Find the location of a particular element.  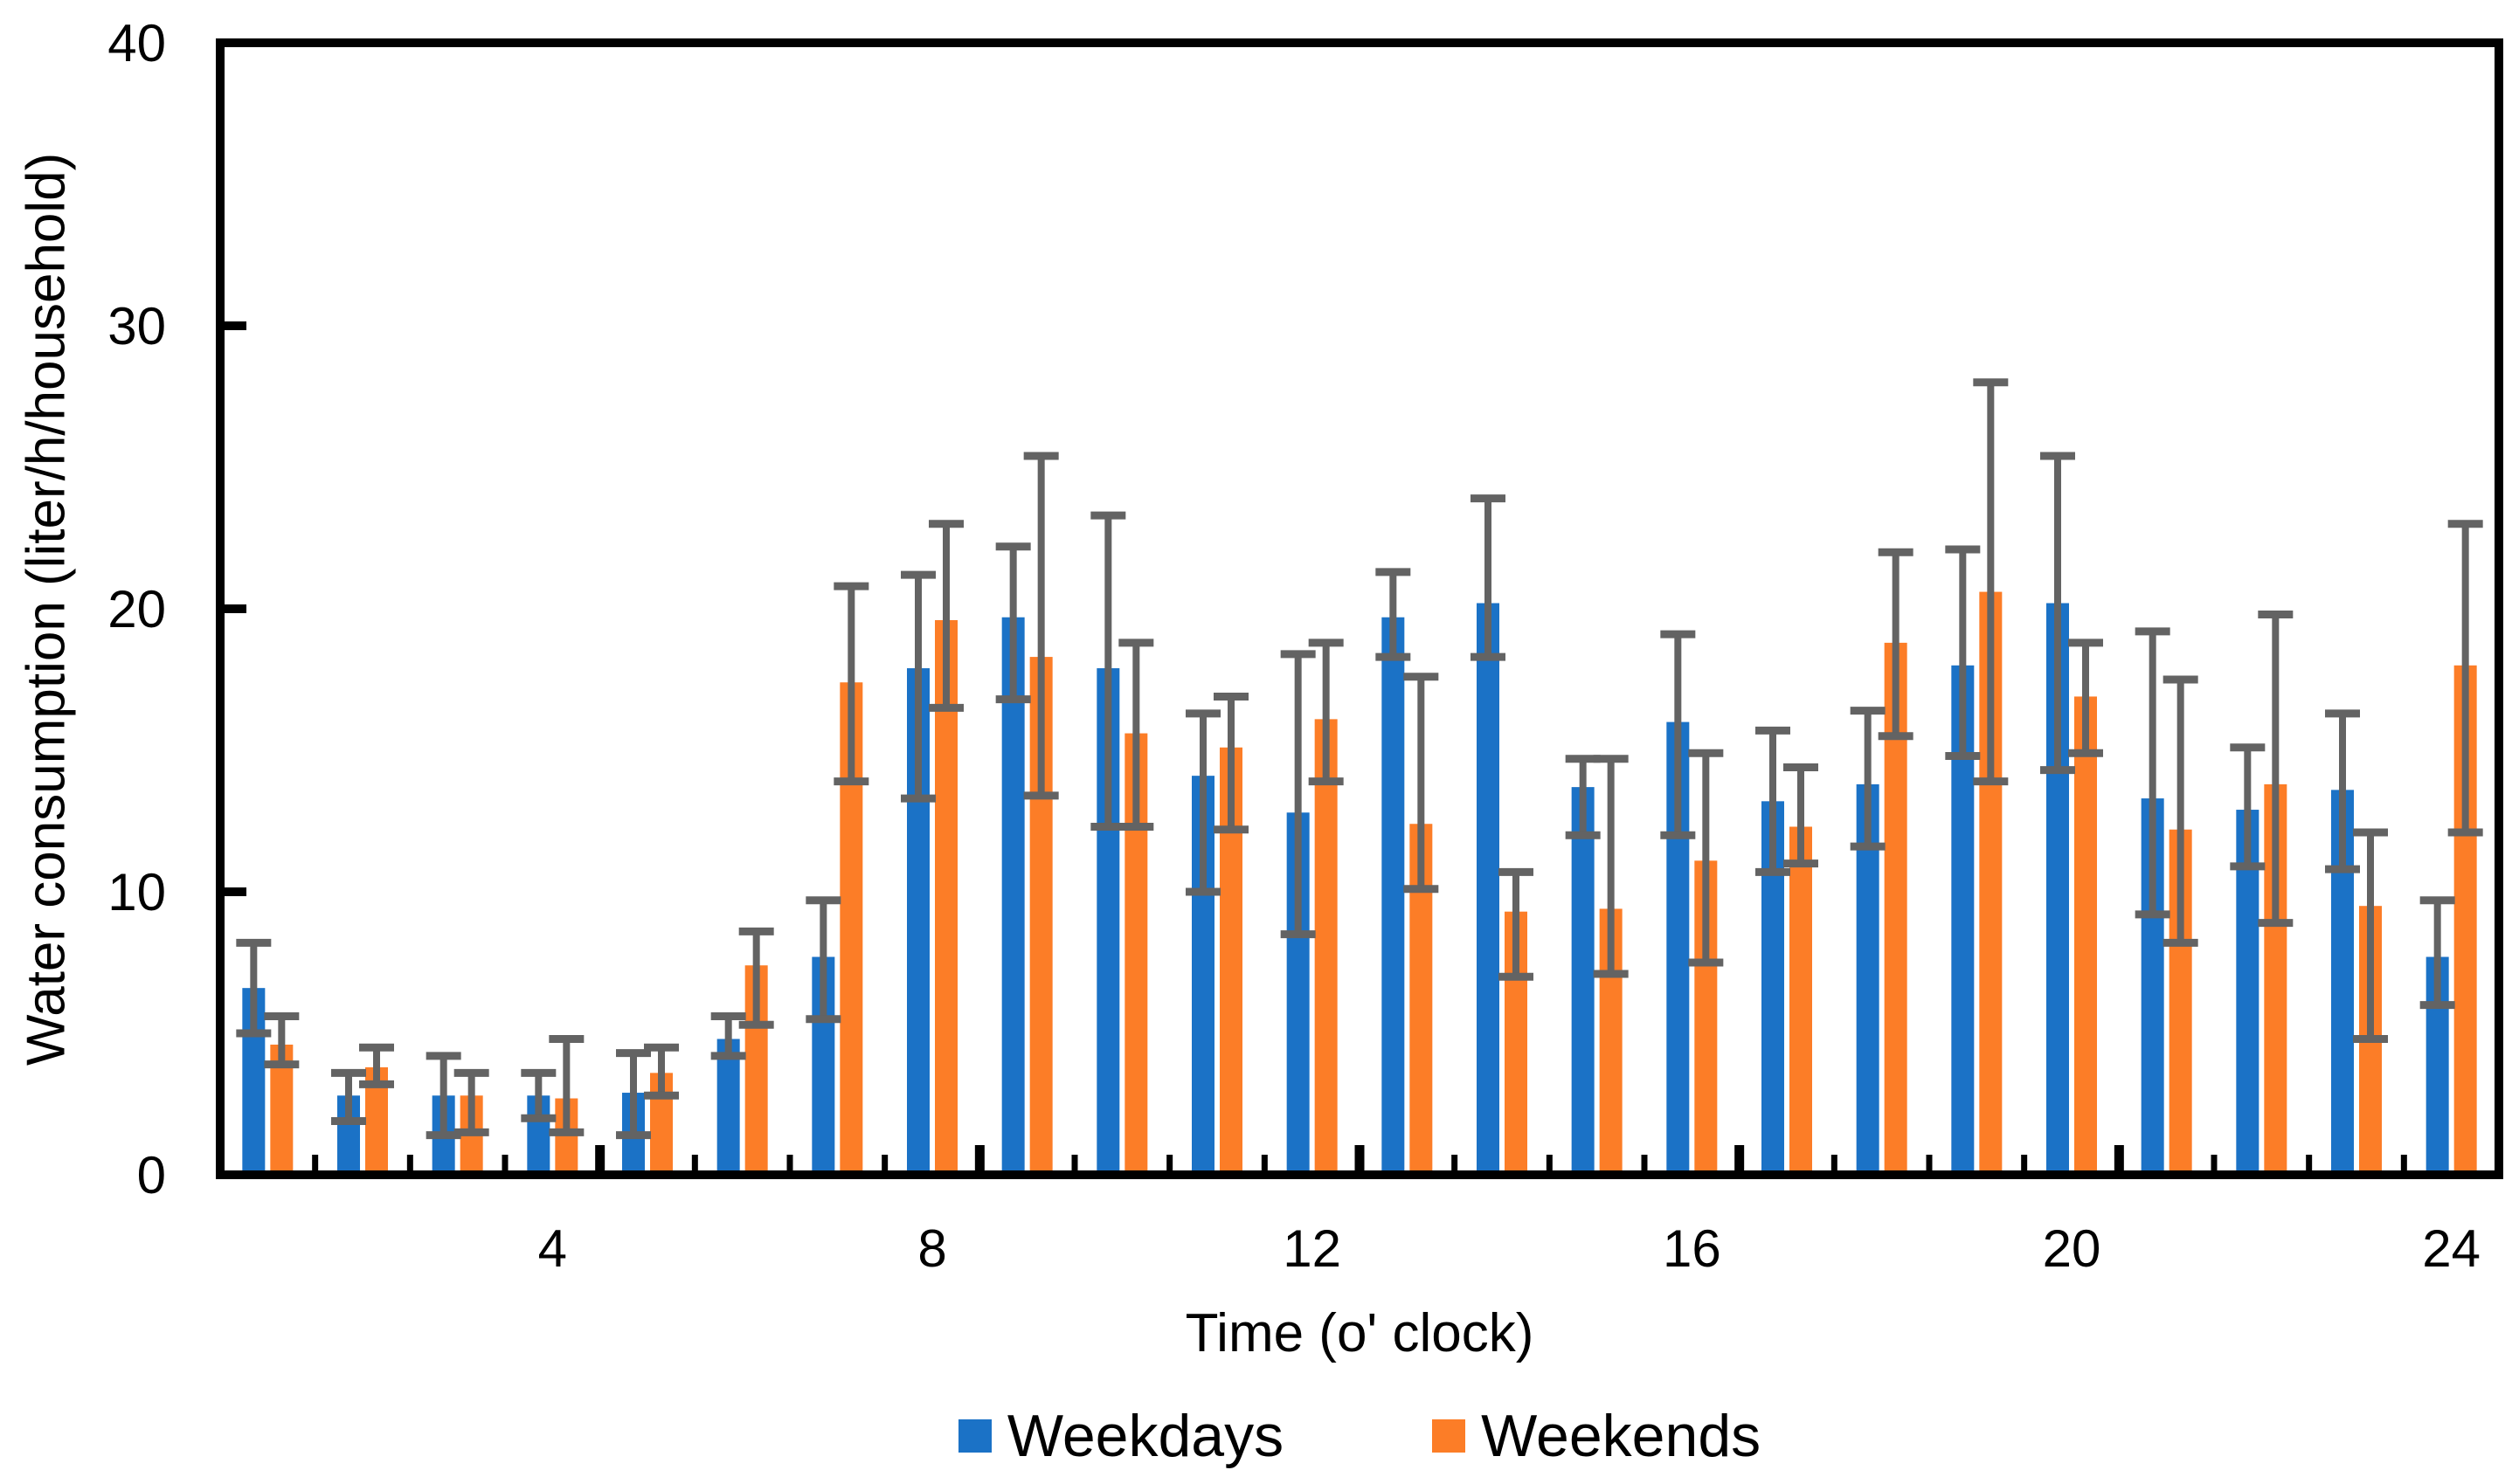

legend-item-weekdays: Weekdays is located at coordinates (1121, 1436).